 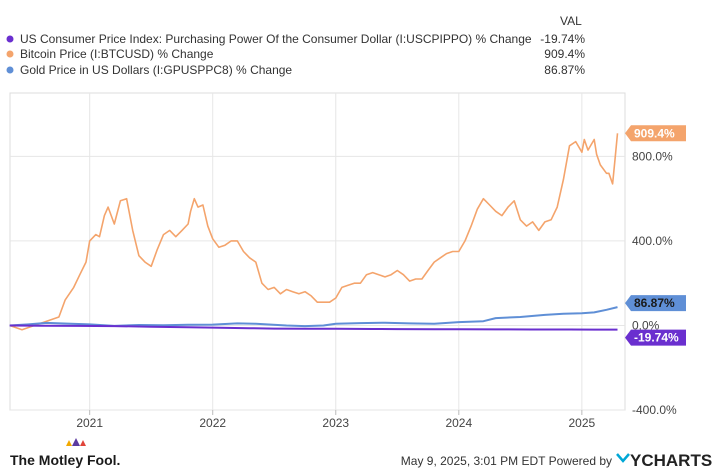 I want to click on x-axis-ticks: 2021 2022 2023 2024 2025, so click(x=336, y=420).